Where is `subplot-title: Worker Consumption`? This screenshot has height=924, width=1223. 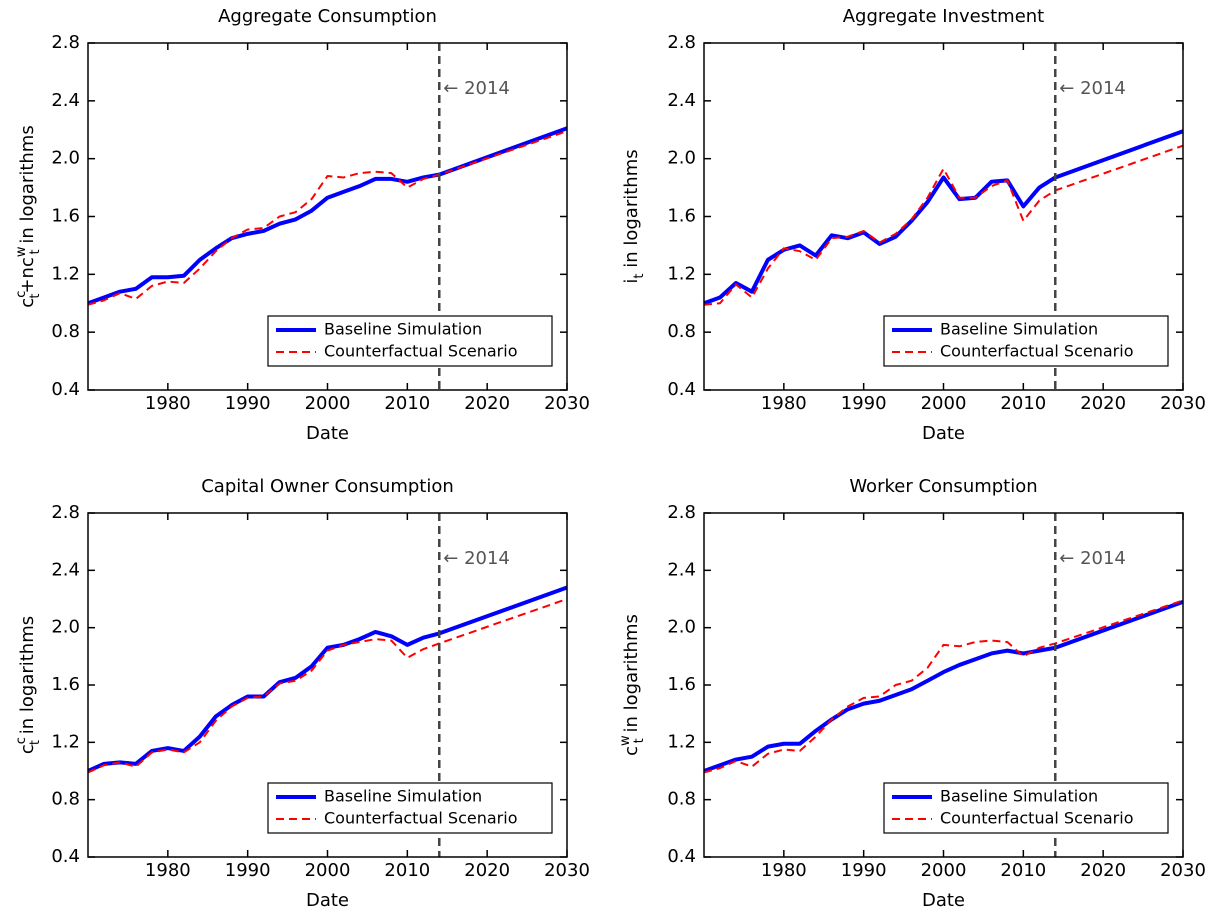 subplot-title: Worker Consumption is located at coordinates (943, 486).